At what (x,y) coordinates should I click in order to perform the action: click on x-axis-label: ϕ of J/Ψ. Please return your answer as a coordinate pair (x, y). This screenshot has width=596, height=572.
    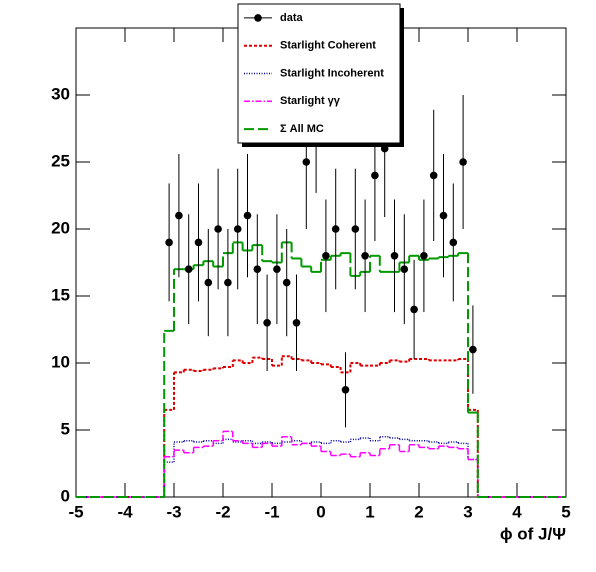
    Looking at the image, I should click on (533, 533).